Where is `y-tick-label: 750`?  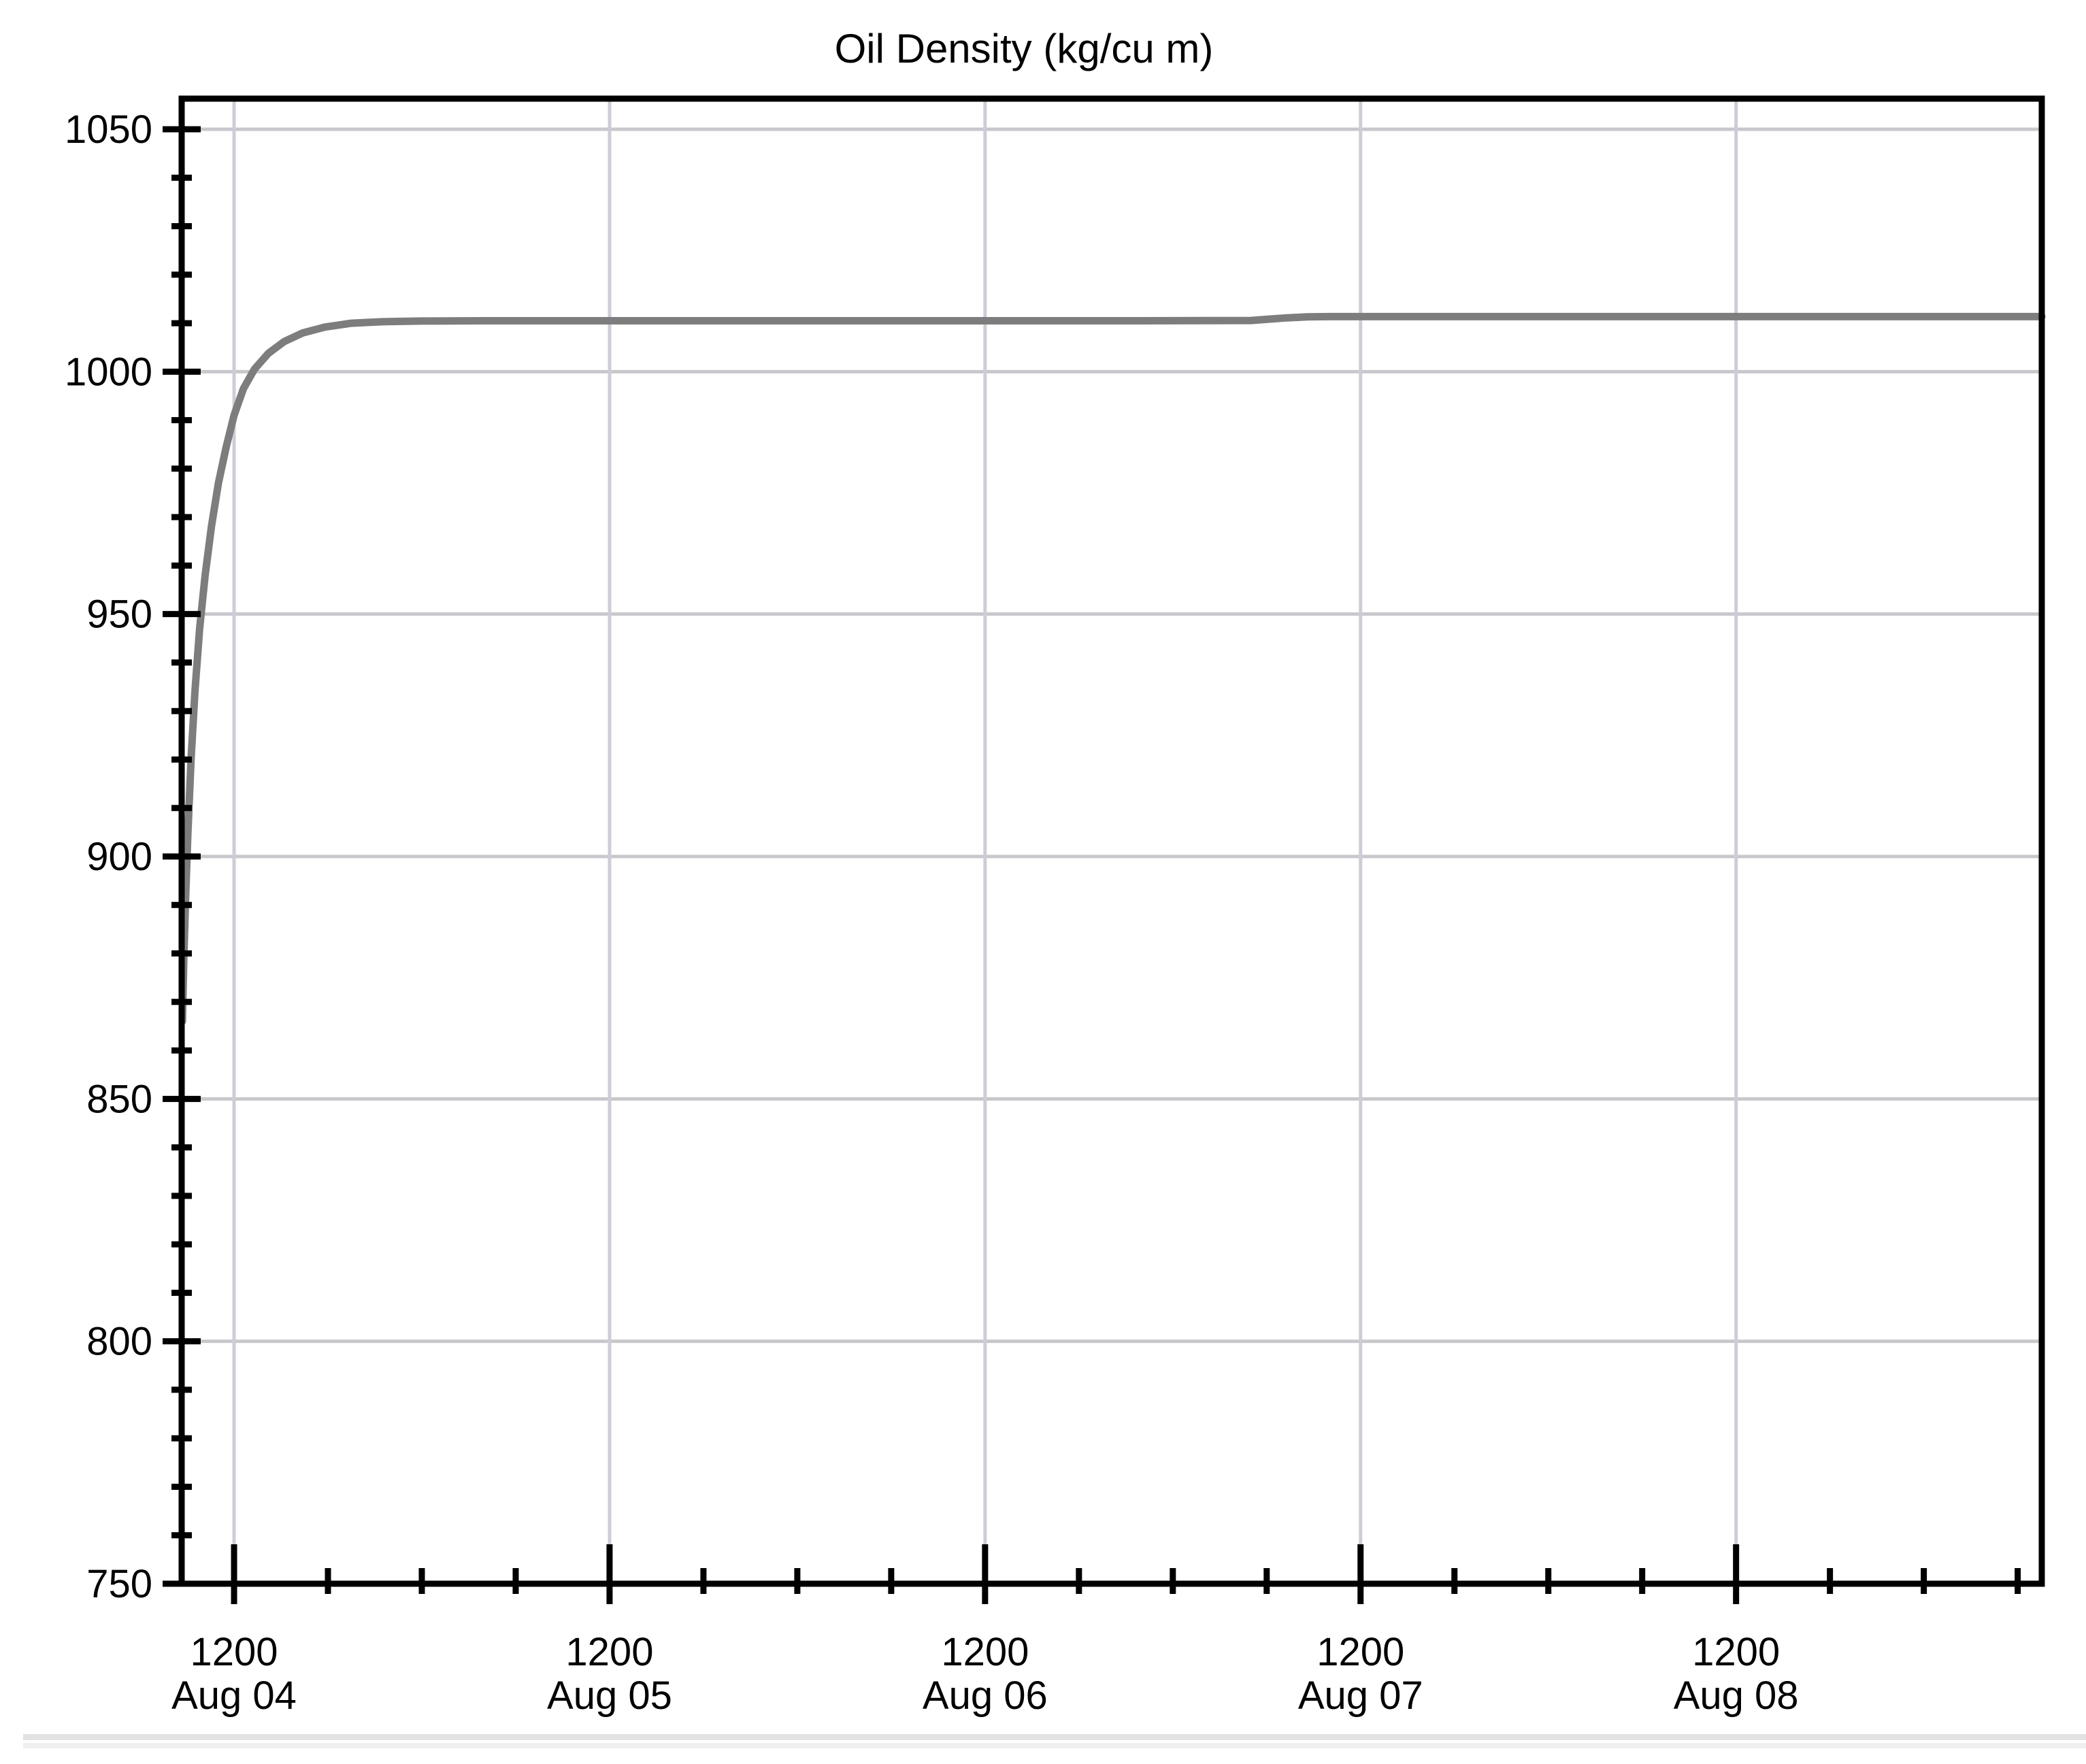
y-tick-label: 750 is located at coordinates (119, 1584).